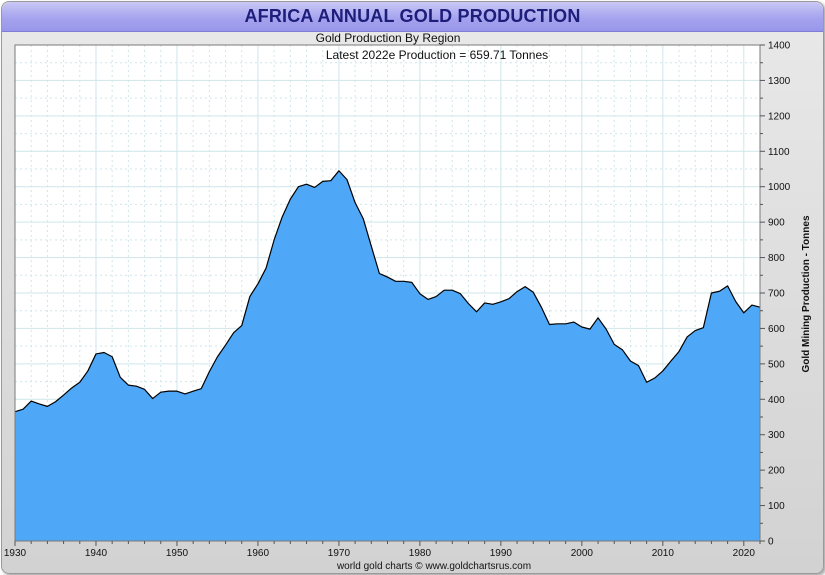  I want to click on x-tick-label: 1940, so click(96, 553).